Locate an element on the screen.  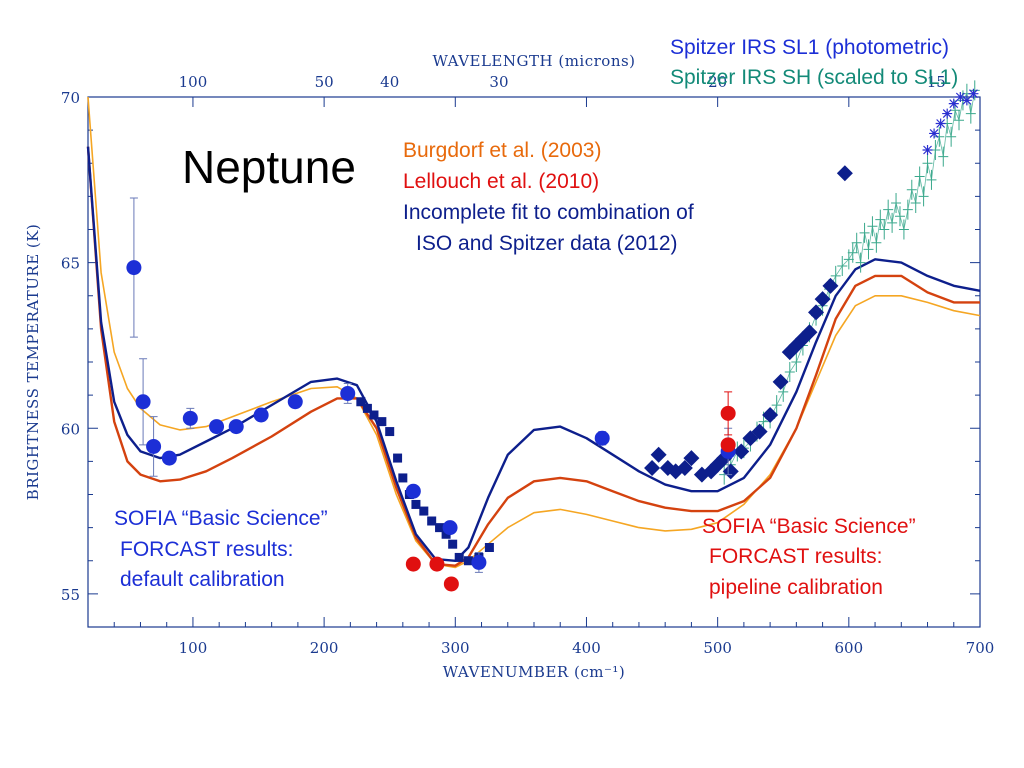
y-tick-label: 70 is located at coordinates (70, 98).